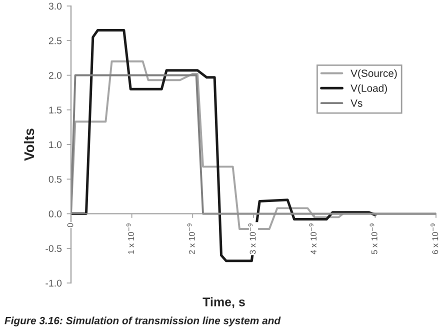 The width and height of the screenshot is (448, 327). I want to click on y-tick-label: 1.5, so click(55, 110).